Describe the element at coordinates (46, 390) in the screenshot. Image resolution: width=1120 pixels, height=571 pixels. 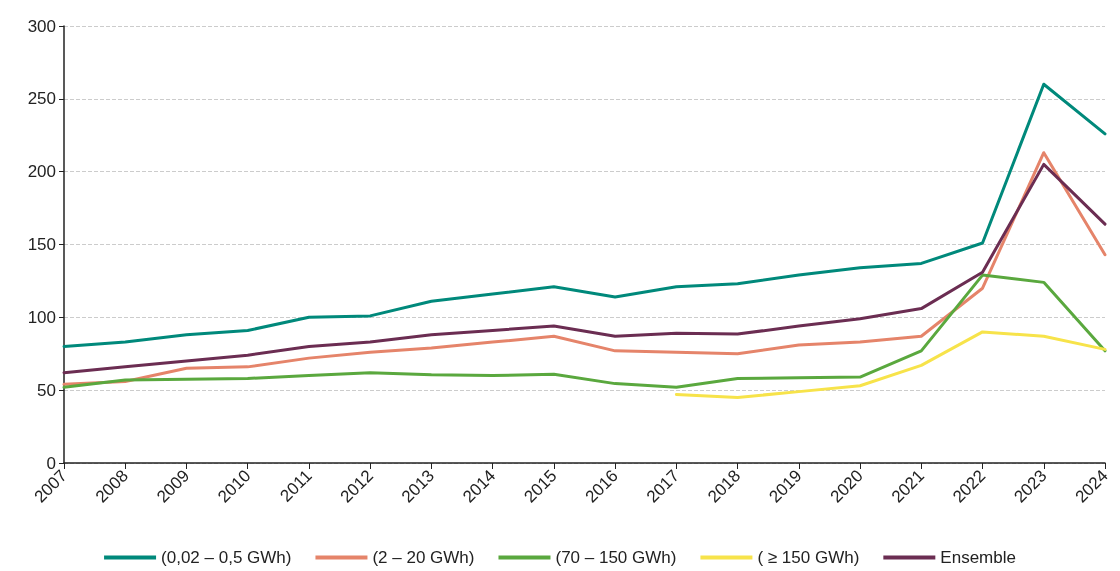
I see `y-tick-label: 50` at that location.